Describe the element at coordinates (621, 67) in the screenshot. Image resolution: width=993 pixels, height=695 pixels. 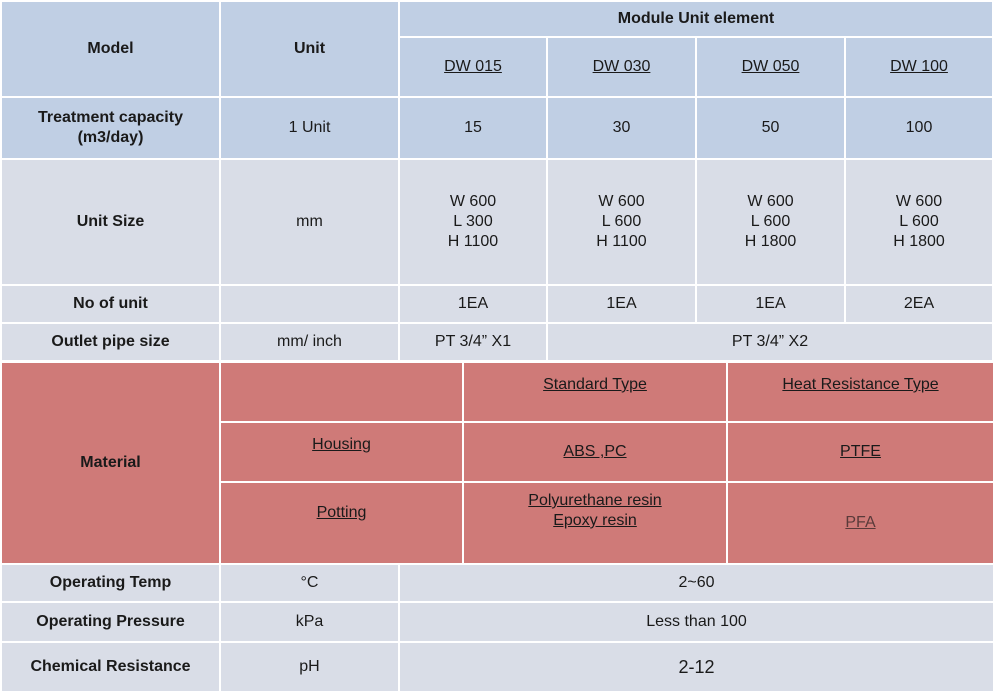
I see `header-model-dw030: DW 030` at that location.